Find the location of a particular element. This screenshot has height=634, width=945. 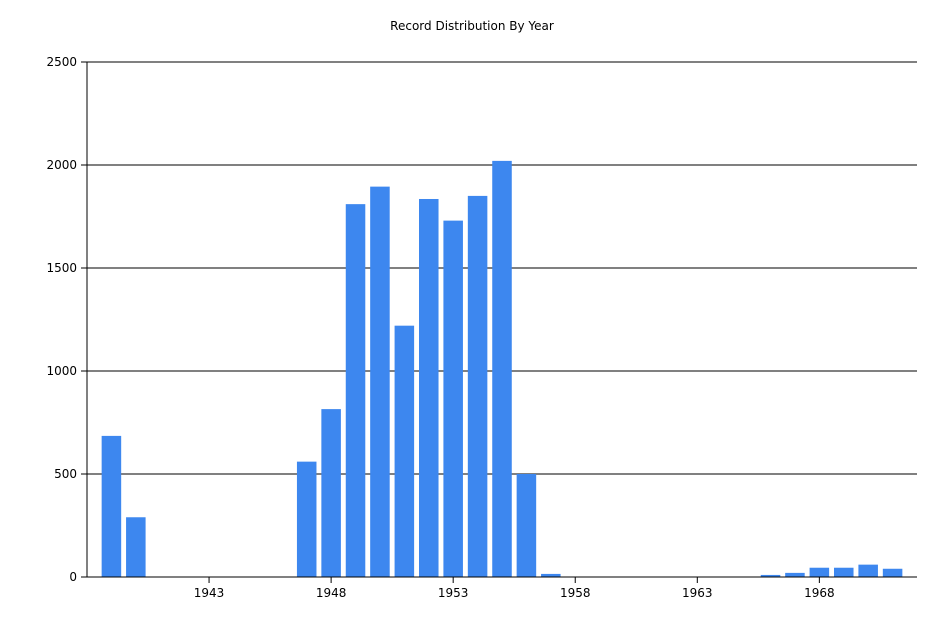

bar-1948 is located at coordinates (331, 493).